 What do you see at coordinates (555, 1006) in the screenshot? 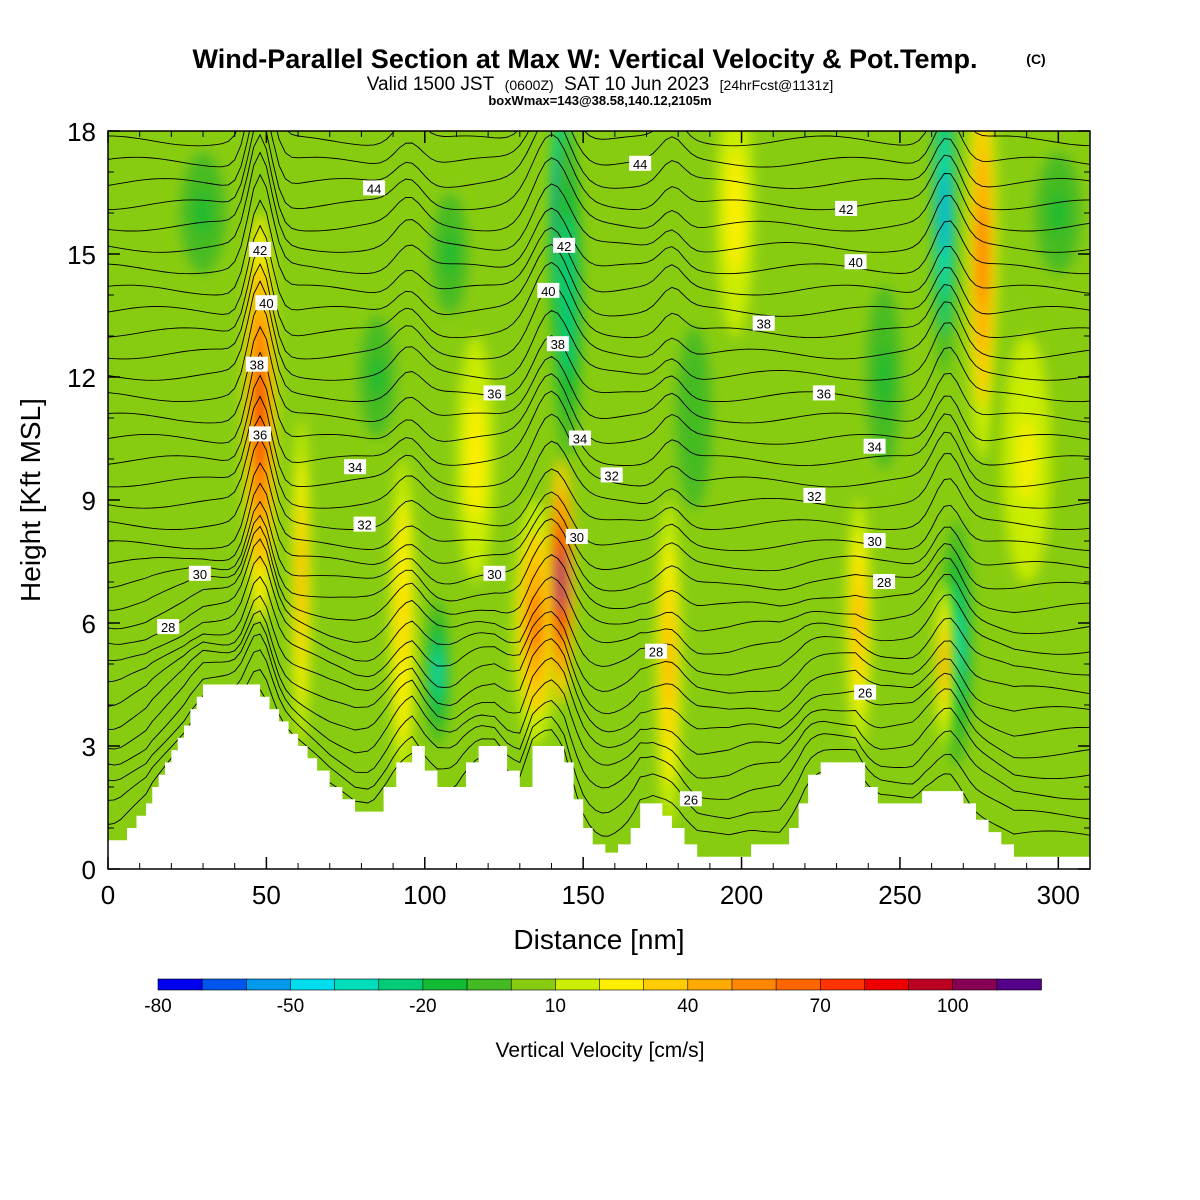
I see `colorbar-tick-label: 10` at bounding box center [555, 1006].